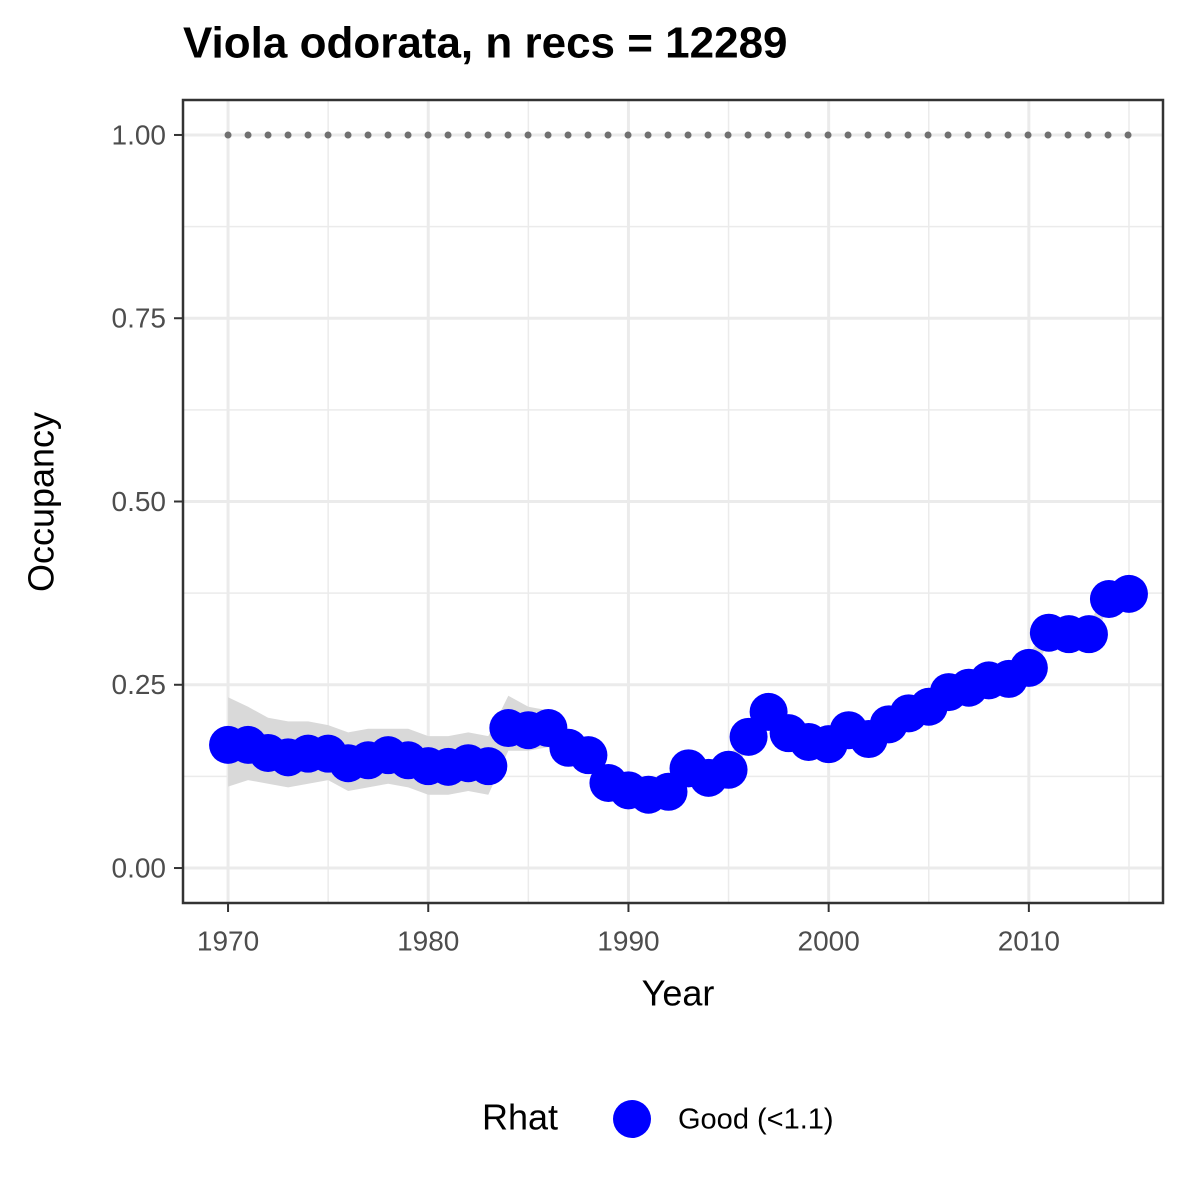 The image size is (1200, 1200). Describe the element at coordinates (632, 1119) in the screenshot. I see `legend-key` at that location.